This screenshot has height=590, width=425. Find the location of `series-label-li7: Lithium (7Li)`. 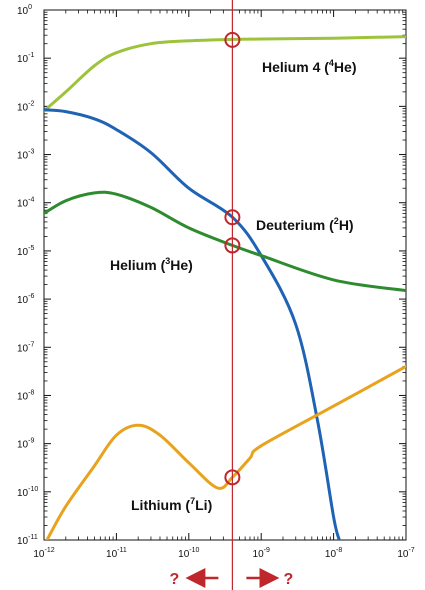

series-label-li7: Lithium (7Li) is located at coordinates (171, 504).